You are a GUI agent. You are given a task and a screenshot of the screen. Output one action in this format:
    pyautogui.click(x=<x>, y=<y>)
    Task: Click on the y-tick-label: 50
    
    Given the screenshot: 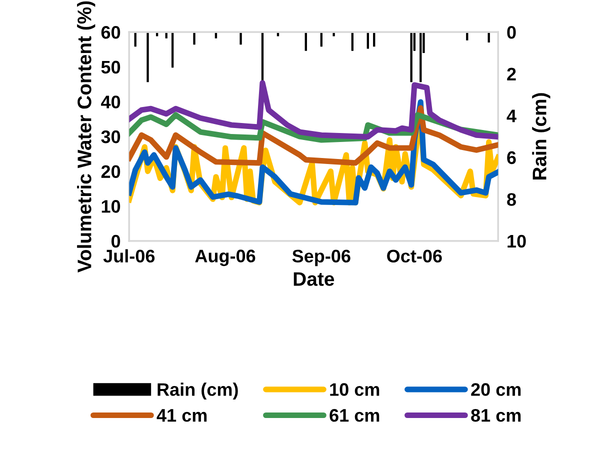 What is the action you would take?
    pyautogui.click(x=110, y=67)
    